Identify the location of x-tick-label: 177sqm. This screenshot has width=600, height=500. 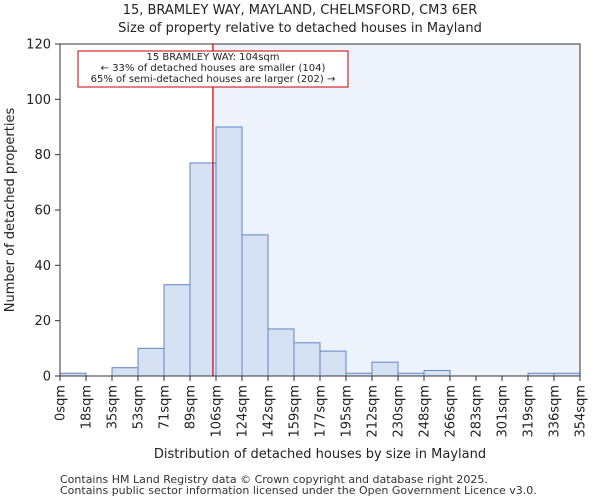
(321, 411).